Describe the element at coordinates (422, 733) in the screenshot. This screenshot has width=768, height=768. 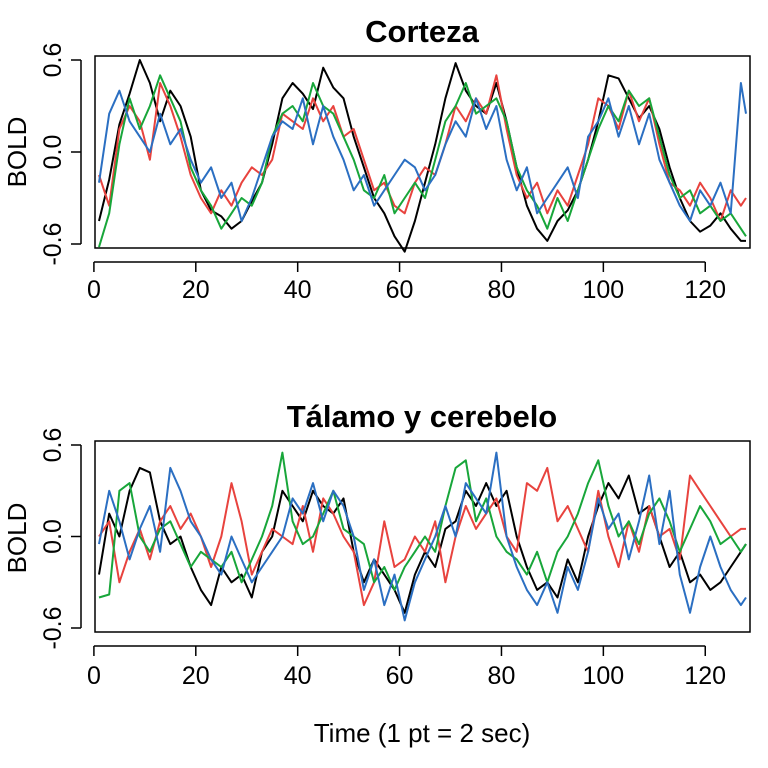
I see `x-axis-label: Time (1 pt = 2 sec)` at that location.